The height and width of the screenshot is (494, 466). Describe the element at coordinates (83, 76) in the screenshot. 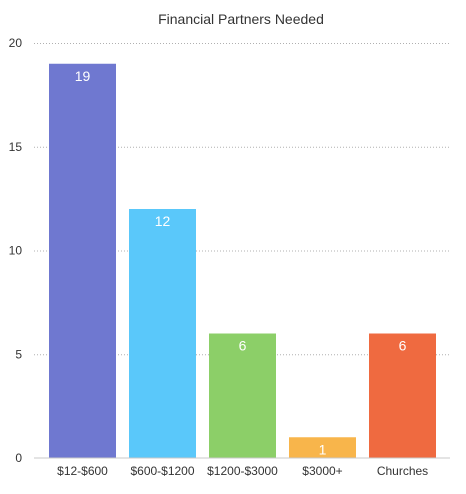

I see `bar-value-label: 19` at that location.